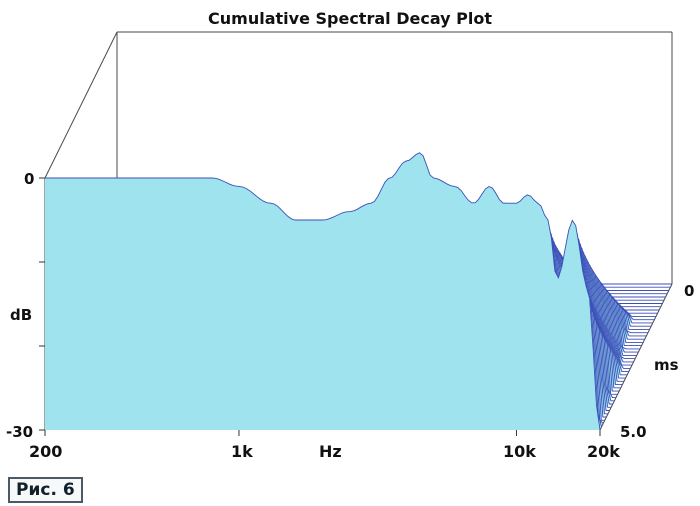 Image resolution: width=700 pixels, height=506 pixels. What do you see at coordinates (603, 451) in the screenshot?
I see `x-tick-label-20k: 20k` at bounding box center [603, 451].